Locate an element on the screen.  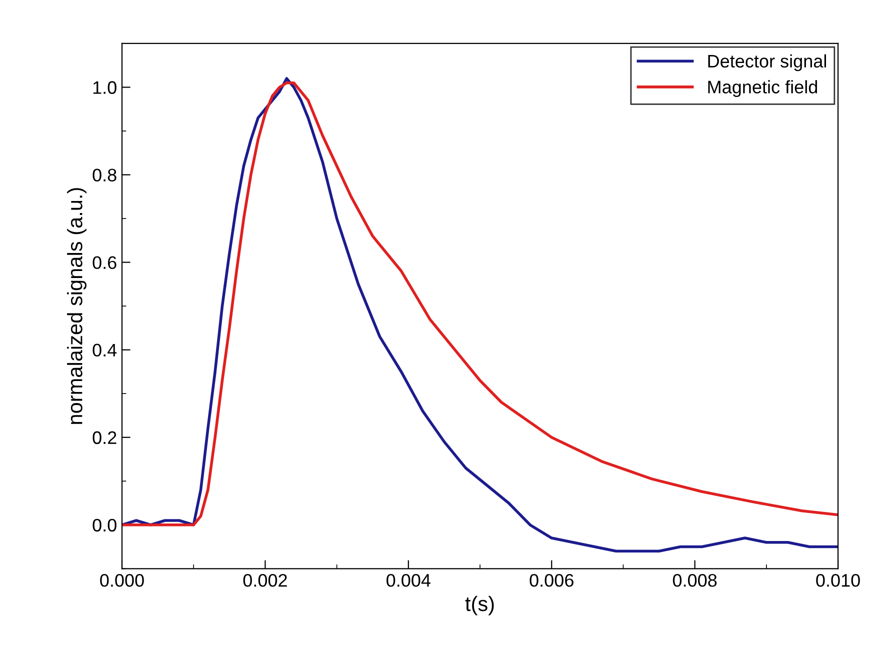
y-tick-label: 0.4 is located at coordinates (104, 350).